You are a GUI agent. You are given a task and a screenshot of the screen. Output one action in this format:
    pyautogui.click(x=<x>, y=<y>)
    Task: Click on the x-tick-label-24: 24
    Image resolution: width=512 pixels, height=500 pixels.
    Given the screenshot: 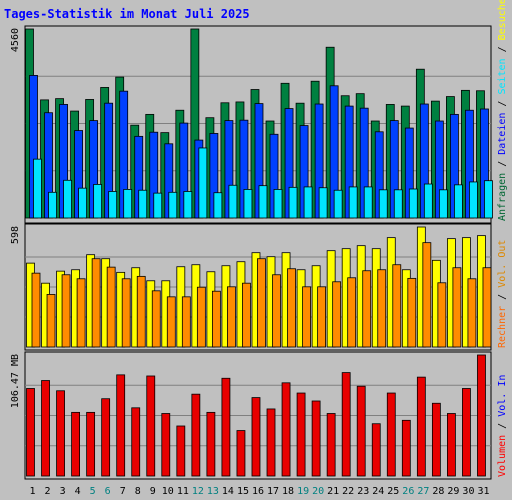 What is the action you would take?
    pyautogui.click(x=378, y=491)
    